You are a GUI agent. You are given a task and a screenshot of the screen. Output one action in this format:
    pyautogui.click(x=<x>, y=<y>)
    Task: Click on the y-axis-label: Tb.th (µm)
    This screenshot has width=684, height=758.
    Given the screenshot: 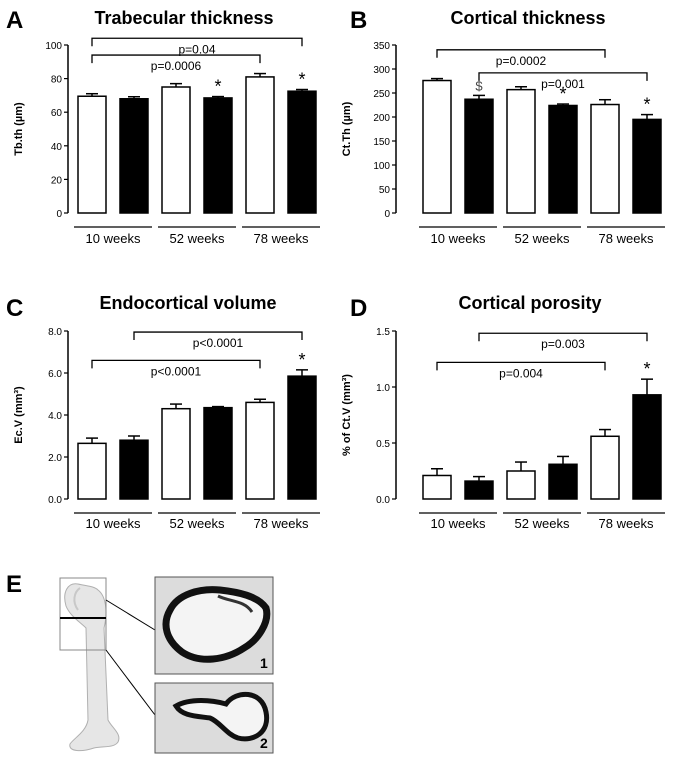 What is the action you would take?
    pyautogui.click(x=19, y=129)
    